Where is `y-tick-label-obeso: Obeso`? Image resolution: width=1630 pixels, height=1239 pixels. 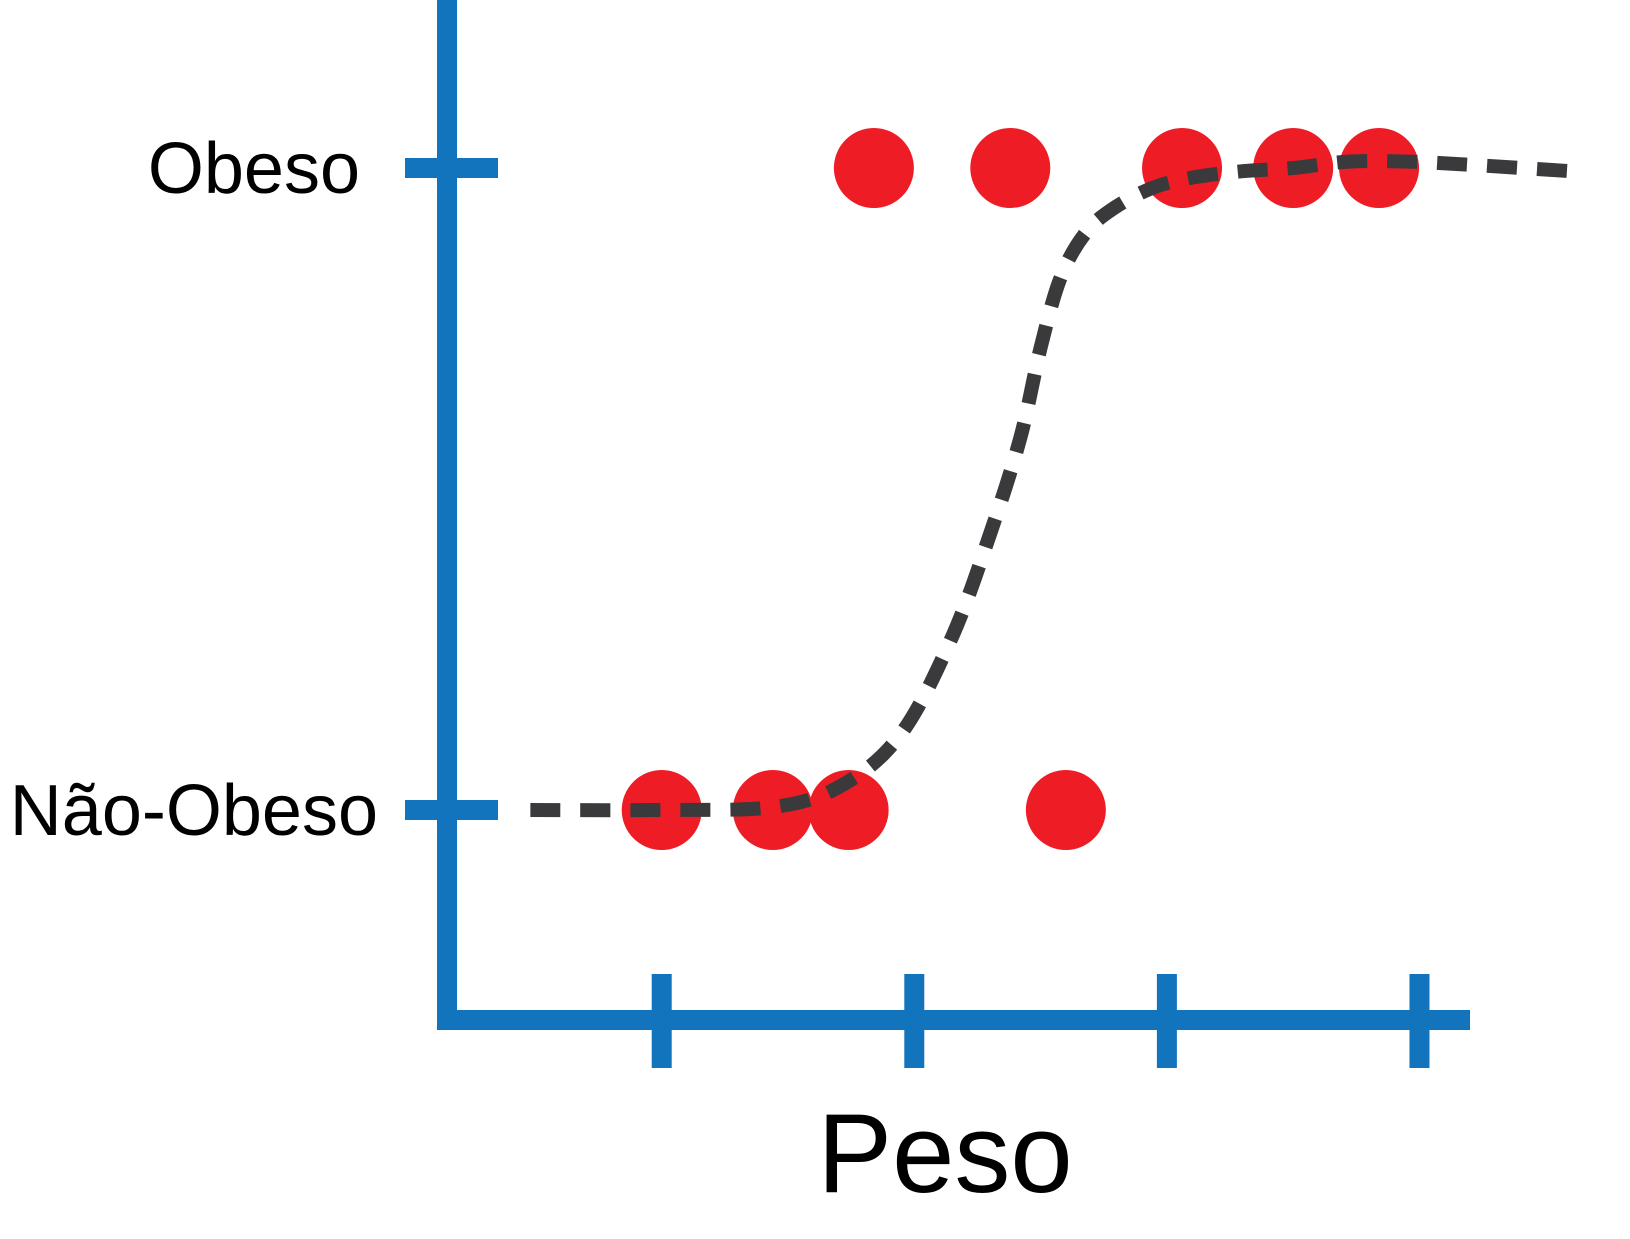
y-tick-label-obeso: Obeso is located at coordinates (254, 169).